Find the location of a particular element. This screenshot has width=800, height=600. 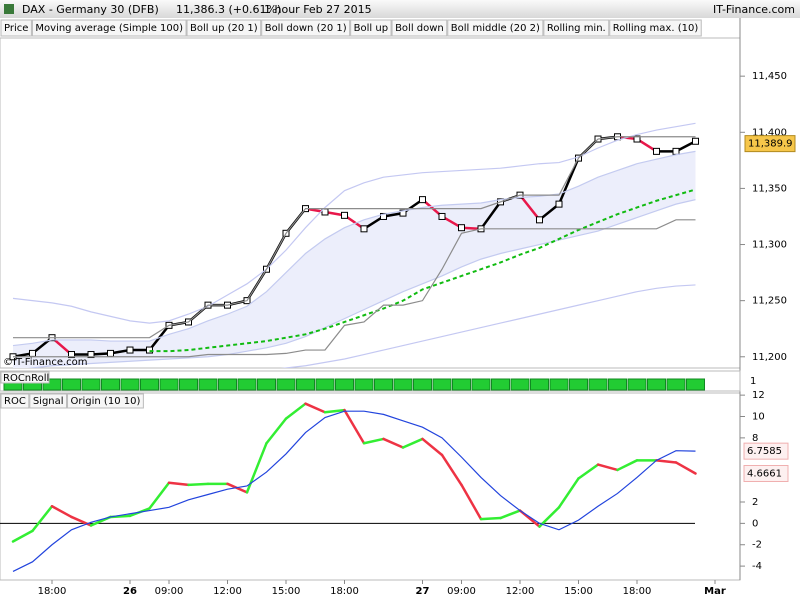

x-tick-label: 15:00 is located at coordinates (286, 591).